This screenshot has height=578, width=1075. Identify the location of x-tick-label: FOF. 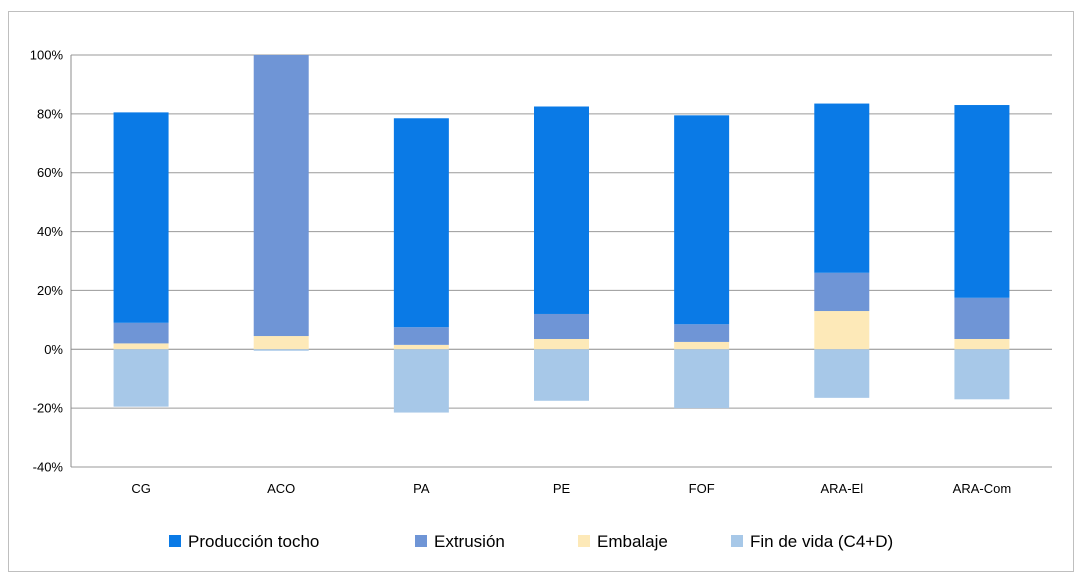
(702, 488).